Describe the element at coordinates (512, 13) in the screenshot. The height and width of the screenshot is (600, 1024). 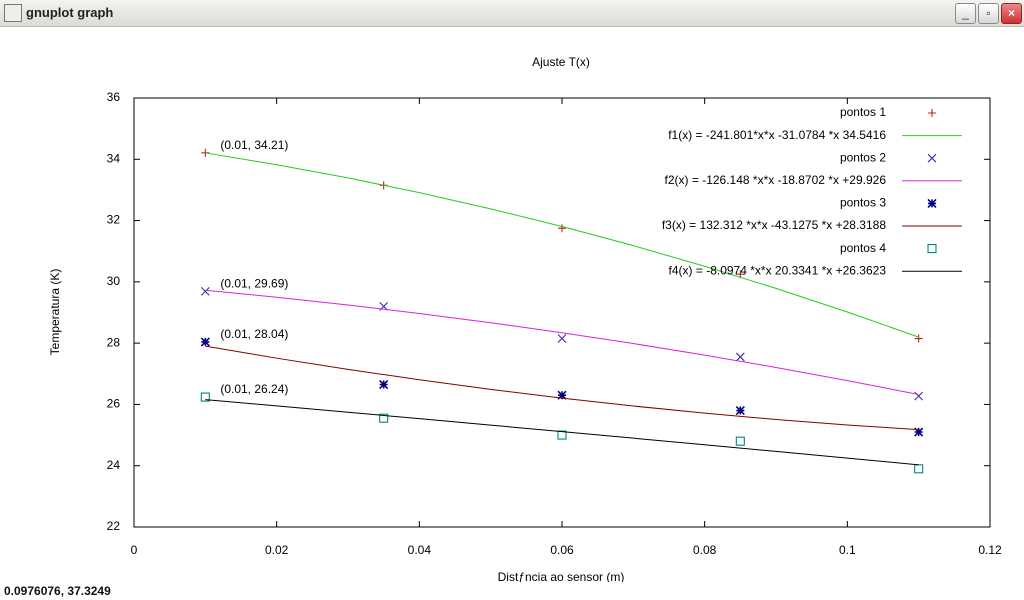
I see `title-bar: gnuplot graph _ ▫ ×` at that location.